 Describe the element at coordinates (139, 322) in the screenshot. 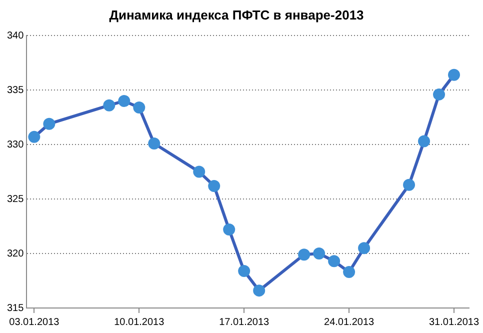

I see `x-tick-label: 10.01.2013` at that location.